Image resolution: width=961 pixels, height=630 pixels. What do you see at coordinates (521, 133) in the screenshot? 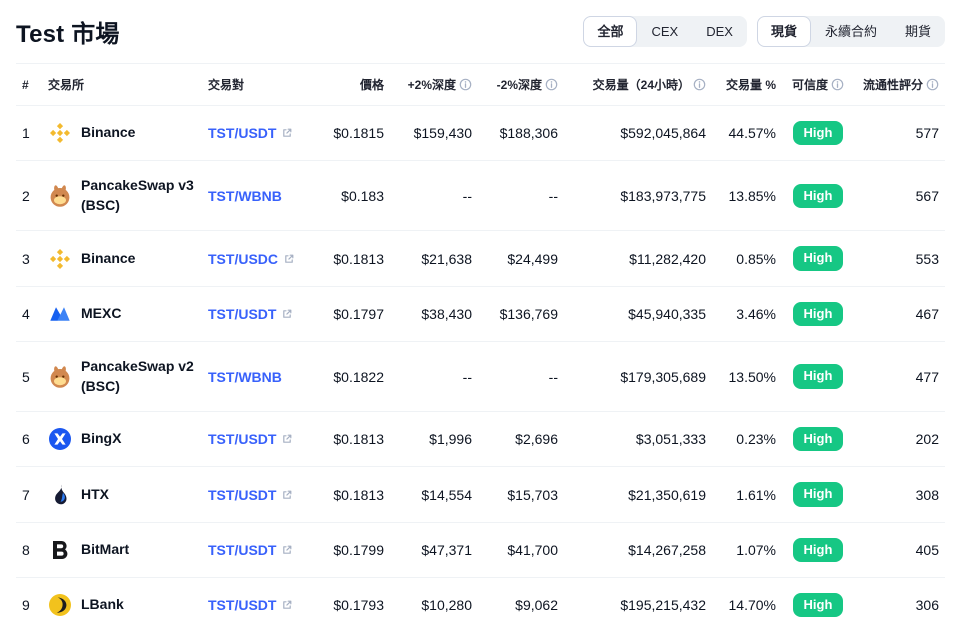
I see `depth-minus-cell: $188,306` at bounding box center [521, 133].